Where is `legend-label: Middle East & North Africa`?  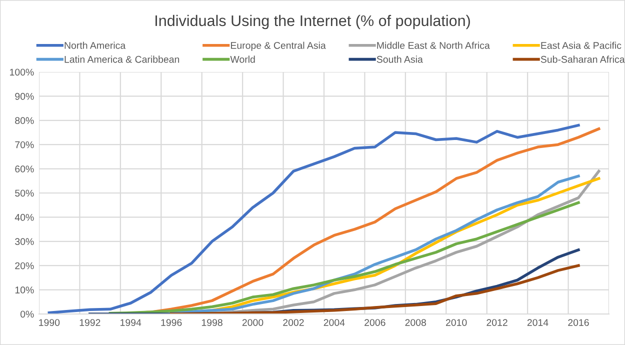 legend-label: Middle East & North Africa is located at coordinates (433, 45).